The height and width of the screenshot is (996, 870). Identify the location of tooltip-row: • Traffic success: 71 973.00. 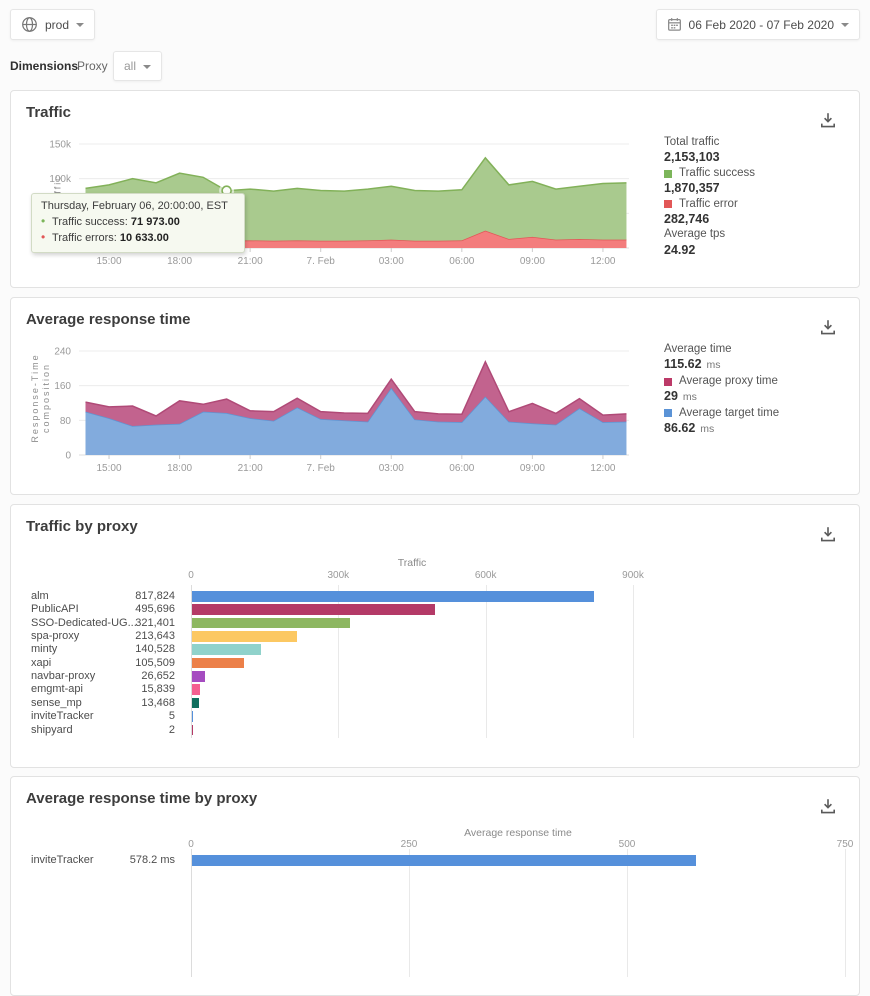
(138, 222).